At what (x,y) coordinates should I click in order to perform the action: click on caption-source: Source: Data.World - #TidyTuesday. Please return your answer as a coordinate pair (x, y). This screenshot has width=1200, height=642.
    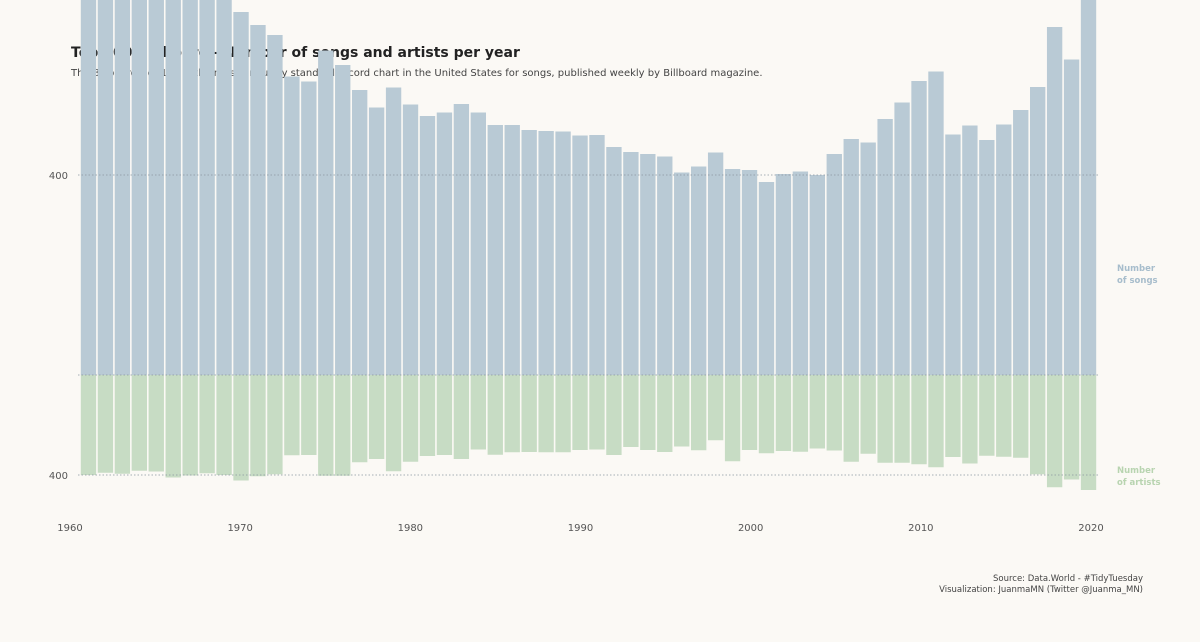
    Looking at the image, I should click on (1067, 579).